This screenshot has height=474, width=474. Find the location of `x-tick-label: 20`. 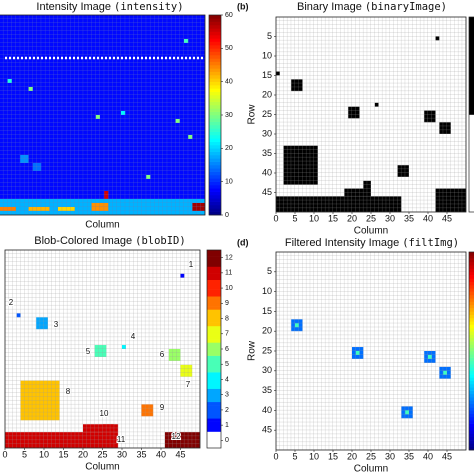

x-tick-label: 20 is located at coordinates (83, 454).